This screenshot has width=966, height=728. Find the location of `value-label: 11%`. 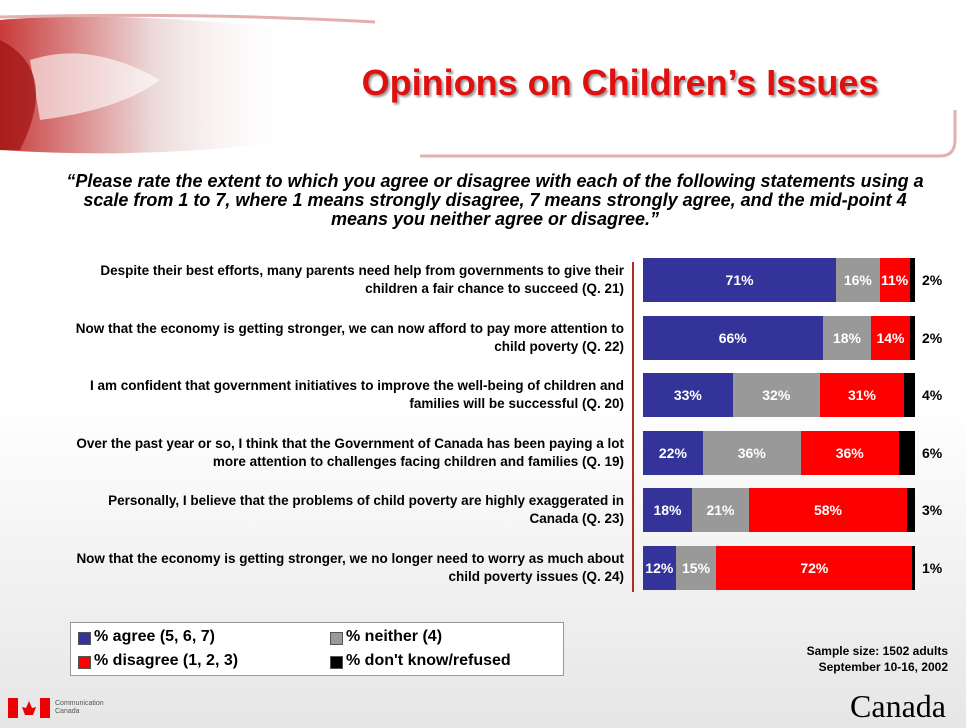

value-label: 11% is located at coordinates (894, 280).